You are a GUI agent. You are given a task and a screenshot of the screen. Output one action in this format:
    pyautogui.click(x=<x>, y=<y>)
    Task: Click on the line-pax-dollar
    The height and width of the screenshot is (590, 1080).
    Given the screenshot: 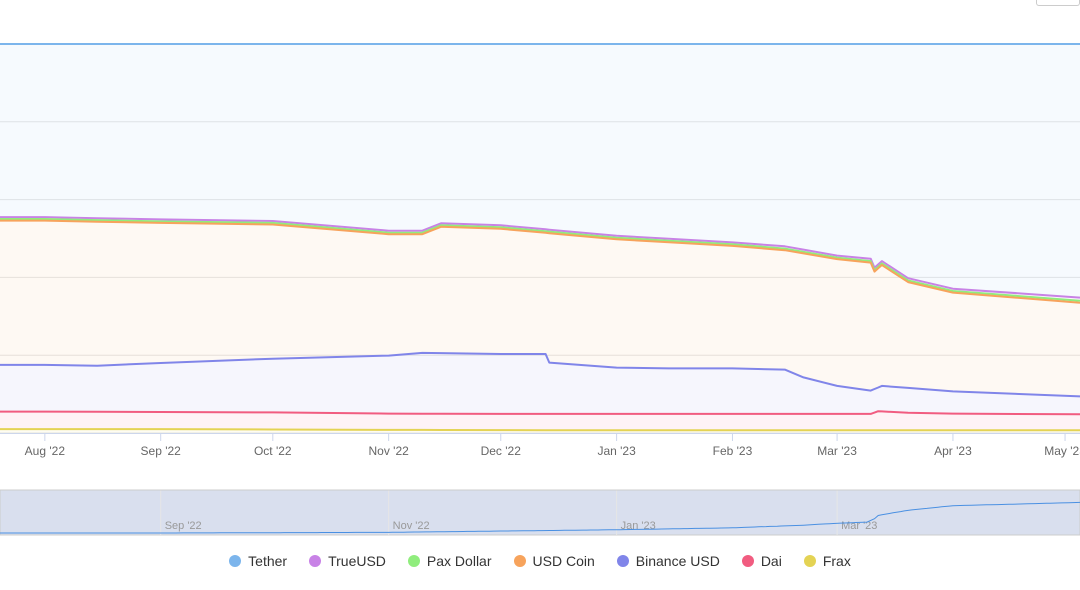 What is the action you would take?
    pyautogui.click(x=540, y=260)
    